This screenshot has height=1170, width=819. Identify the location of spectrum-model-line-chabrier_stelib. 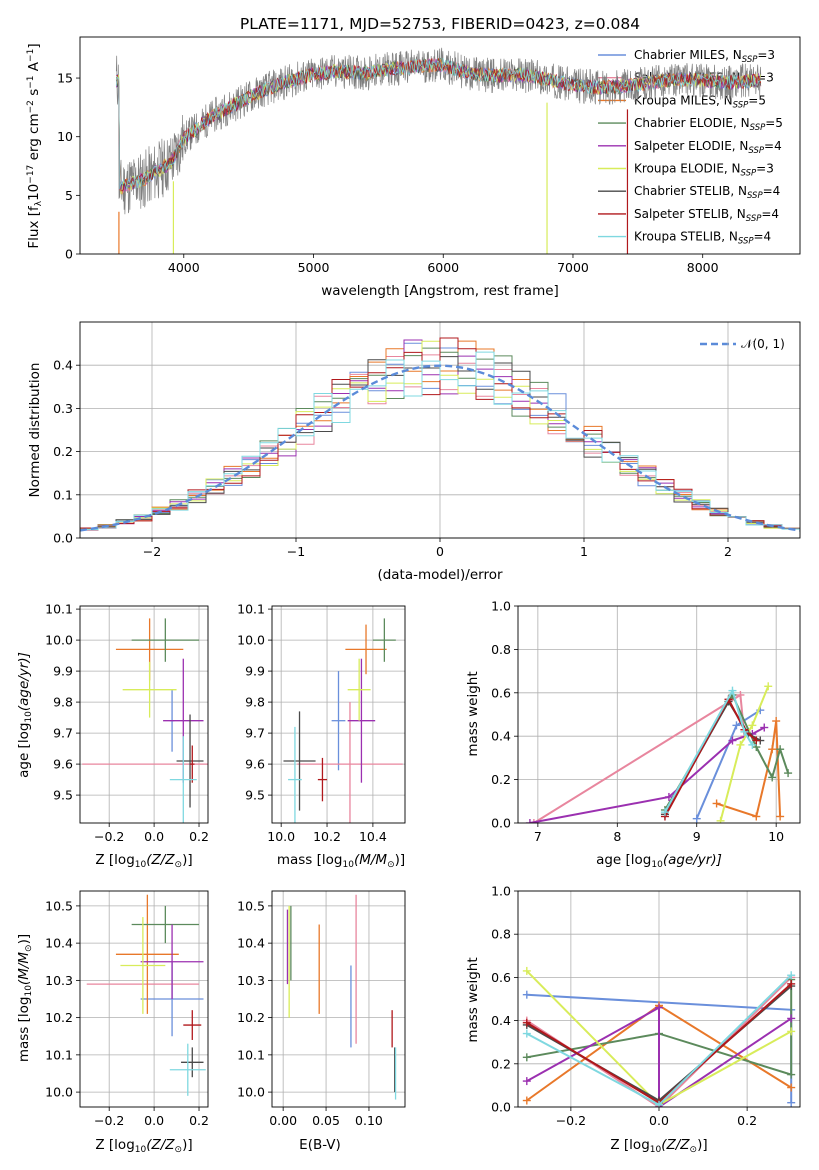
(438, 124).